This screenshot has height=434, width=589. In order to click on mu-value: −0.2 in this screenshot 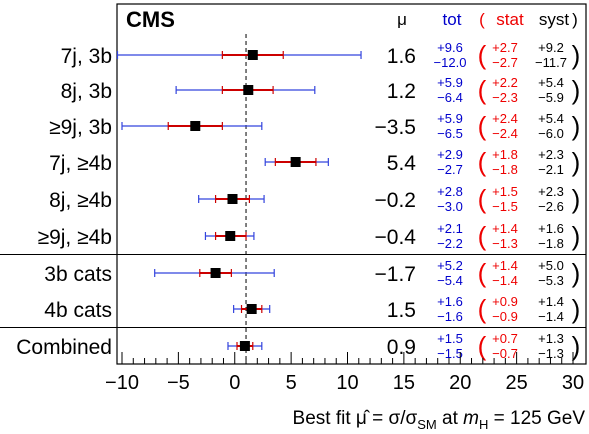, I will do `click(395, 200)`.